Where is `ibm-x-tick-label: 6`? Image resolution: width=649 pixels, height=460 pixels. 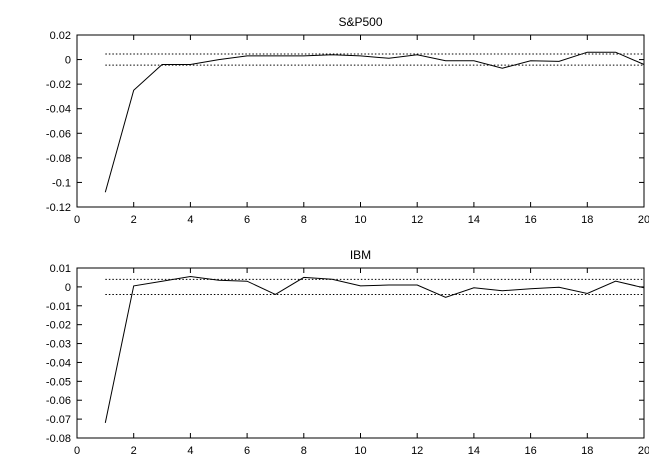 ibm-x-tick-label: 6 is located at coordinates (247, 451).